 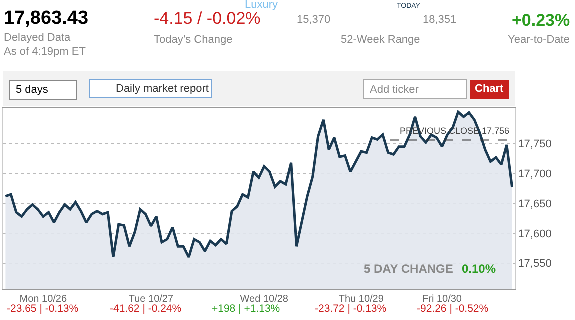 I want to click on text: Add ticker, so click(x=395, y=90).